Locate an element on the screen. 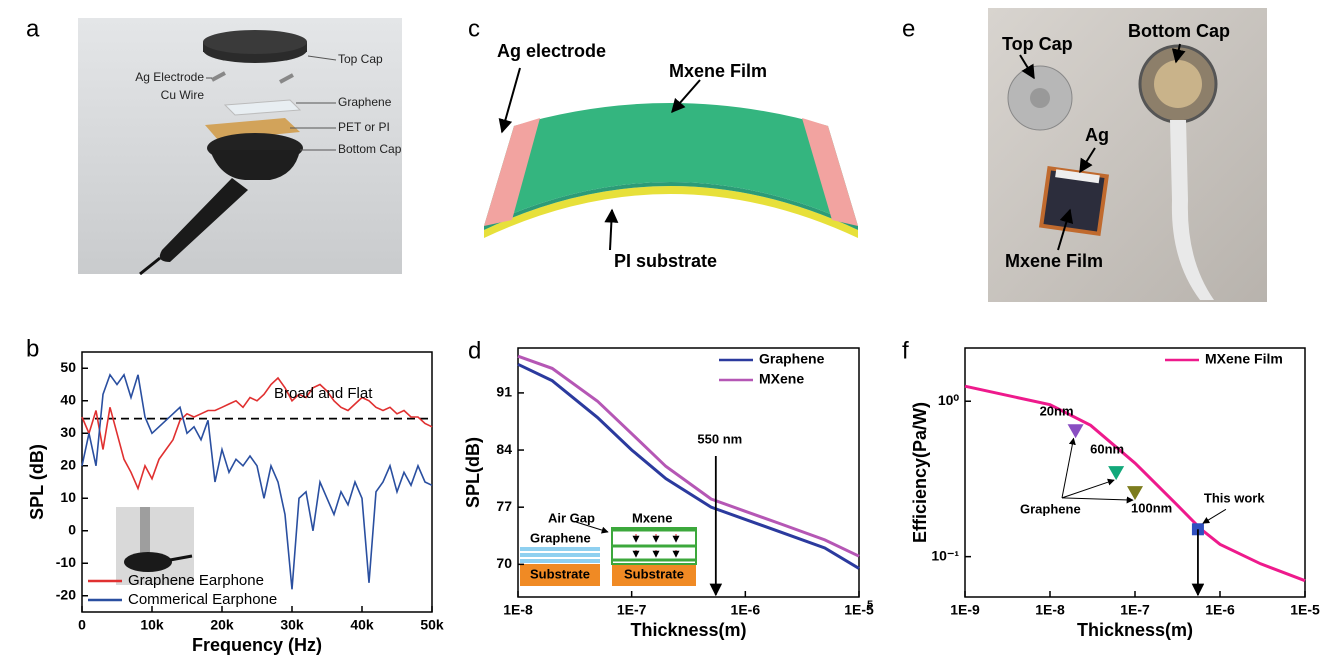 The height and width of the screenshot is (661, 1325). inset-photo is located at coordinates (155, 546).